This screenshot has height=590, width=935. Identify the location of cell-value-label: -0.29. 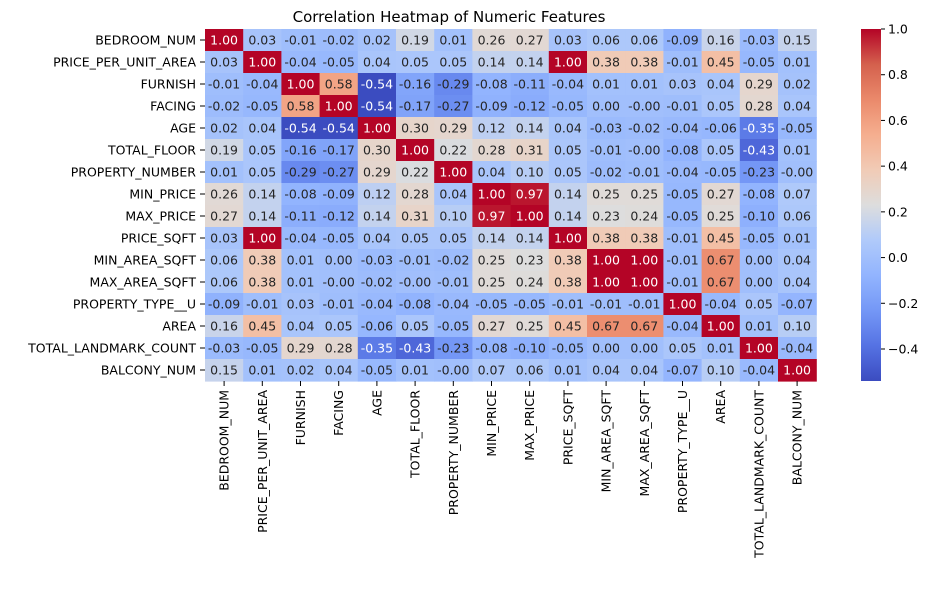
(300, 172).